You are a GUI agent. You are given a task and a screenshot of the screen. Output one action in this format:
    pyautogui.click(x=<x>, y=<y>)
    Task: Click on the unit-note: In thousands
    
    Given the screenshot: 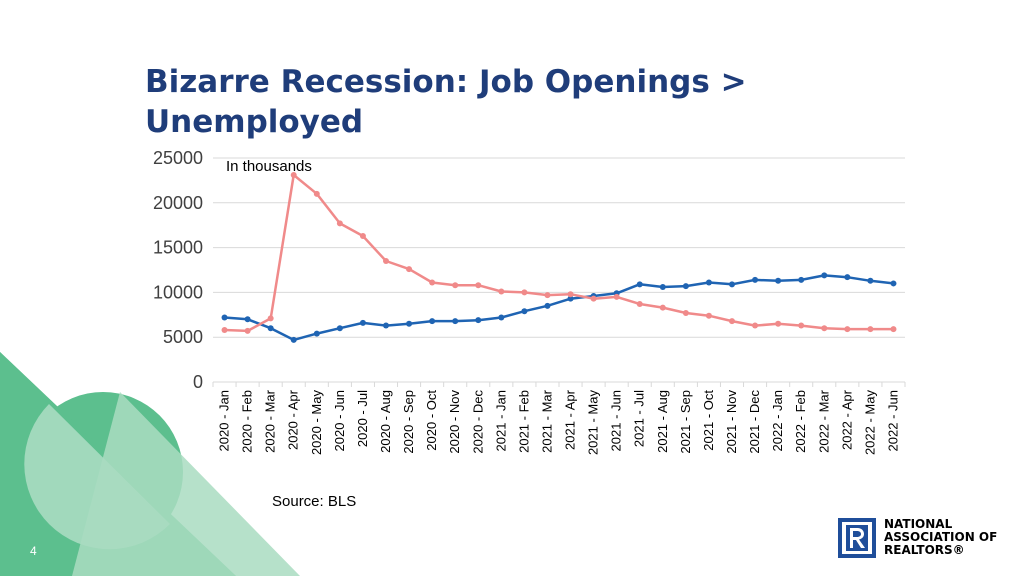 What is the action you would take?
    pyautogui.click(x=269, y=166)
    